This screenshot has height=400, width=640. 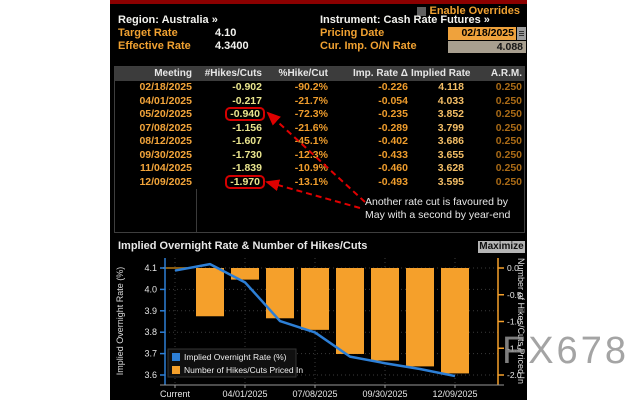 What do you see at coordinates (247, 154) in the screenshot?
I see `table-cell: -1.730` at bounding box center [247, 154].